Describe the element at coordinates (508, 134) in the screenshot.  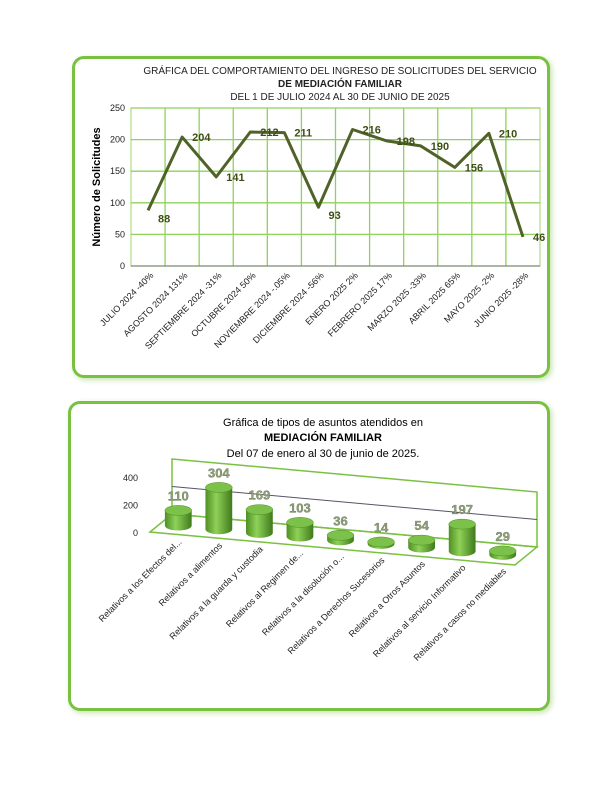
I see `data-label: 210` at that location.